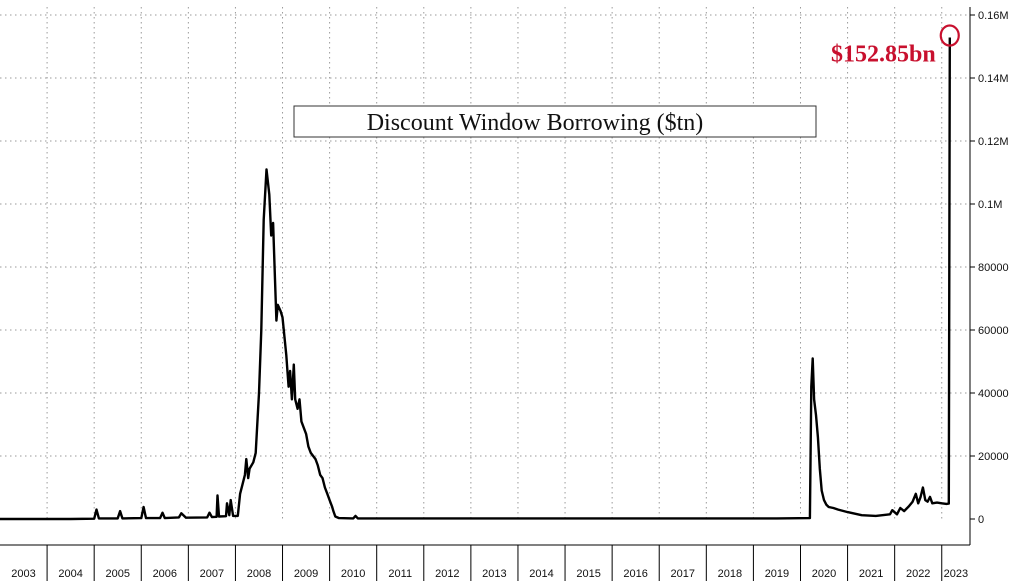 The height and width of the screenshot is (581, 1024). Describe the element at coordinates (883, 55) in the screenshot. I see `peak-value-label: $152.85bn` at that location.